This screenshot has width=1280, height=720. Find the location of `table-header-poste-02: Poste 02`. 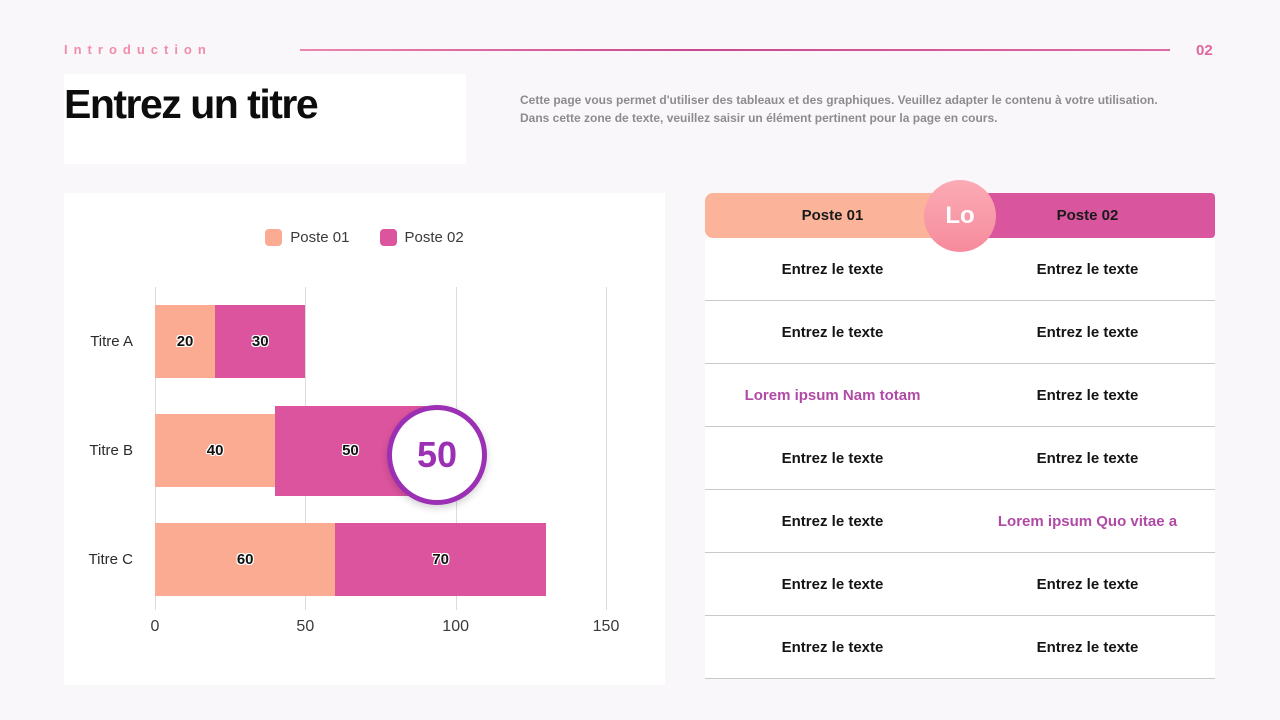

table-header-poste-02: Poste 02 is located at coordinates (1087, 215).